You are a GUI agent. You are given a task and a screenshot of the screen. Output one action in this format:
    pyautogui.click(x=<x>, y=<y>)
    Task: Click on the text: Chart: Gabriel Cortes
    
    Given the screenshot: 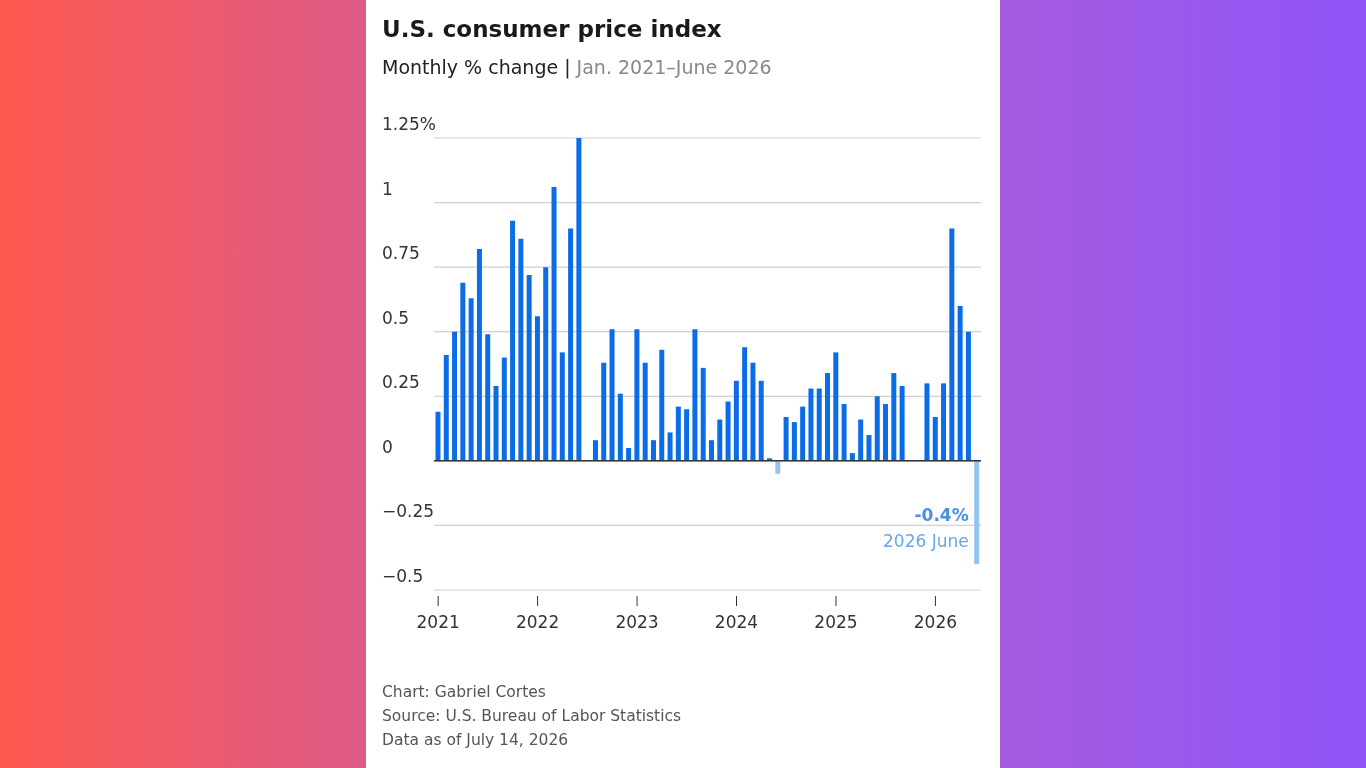 What is the action you would take?
    pyautogui.click(x=464, y=692)
    